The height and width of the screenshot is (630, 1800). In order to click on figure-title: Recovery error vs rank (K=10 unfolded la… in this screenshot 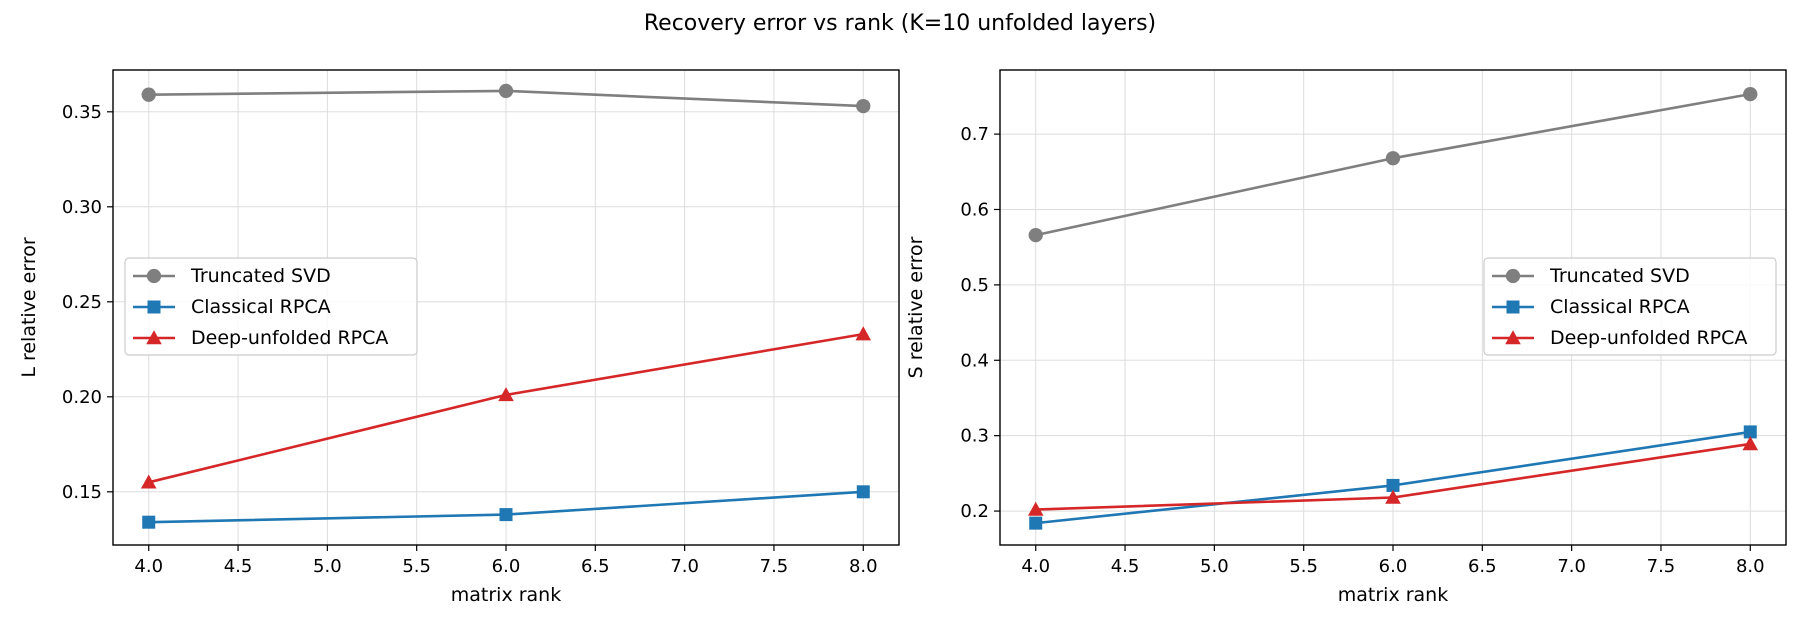, I will do `click(900, 23)`.